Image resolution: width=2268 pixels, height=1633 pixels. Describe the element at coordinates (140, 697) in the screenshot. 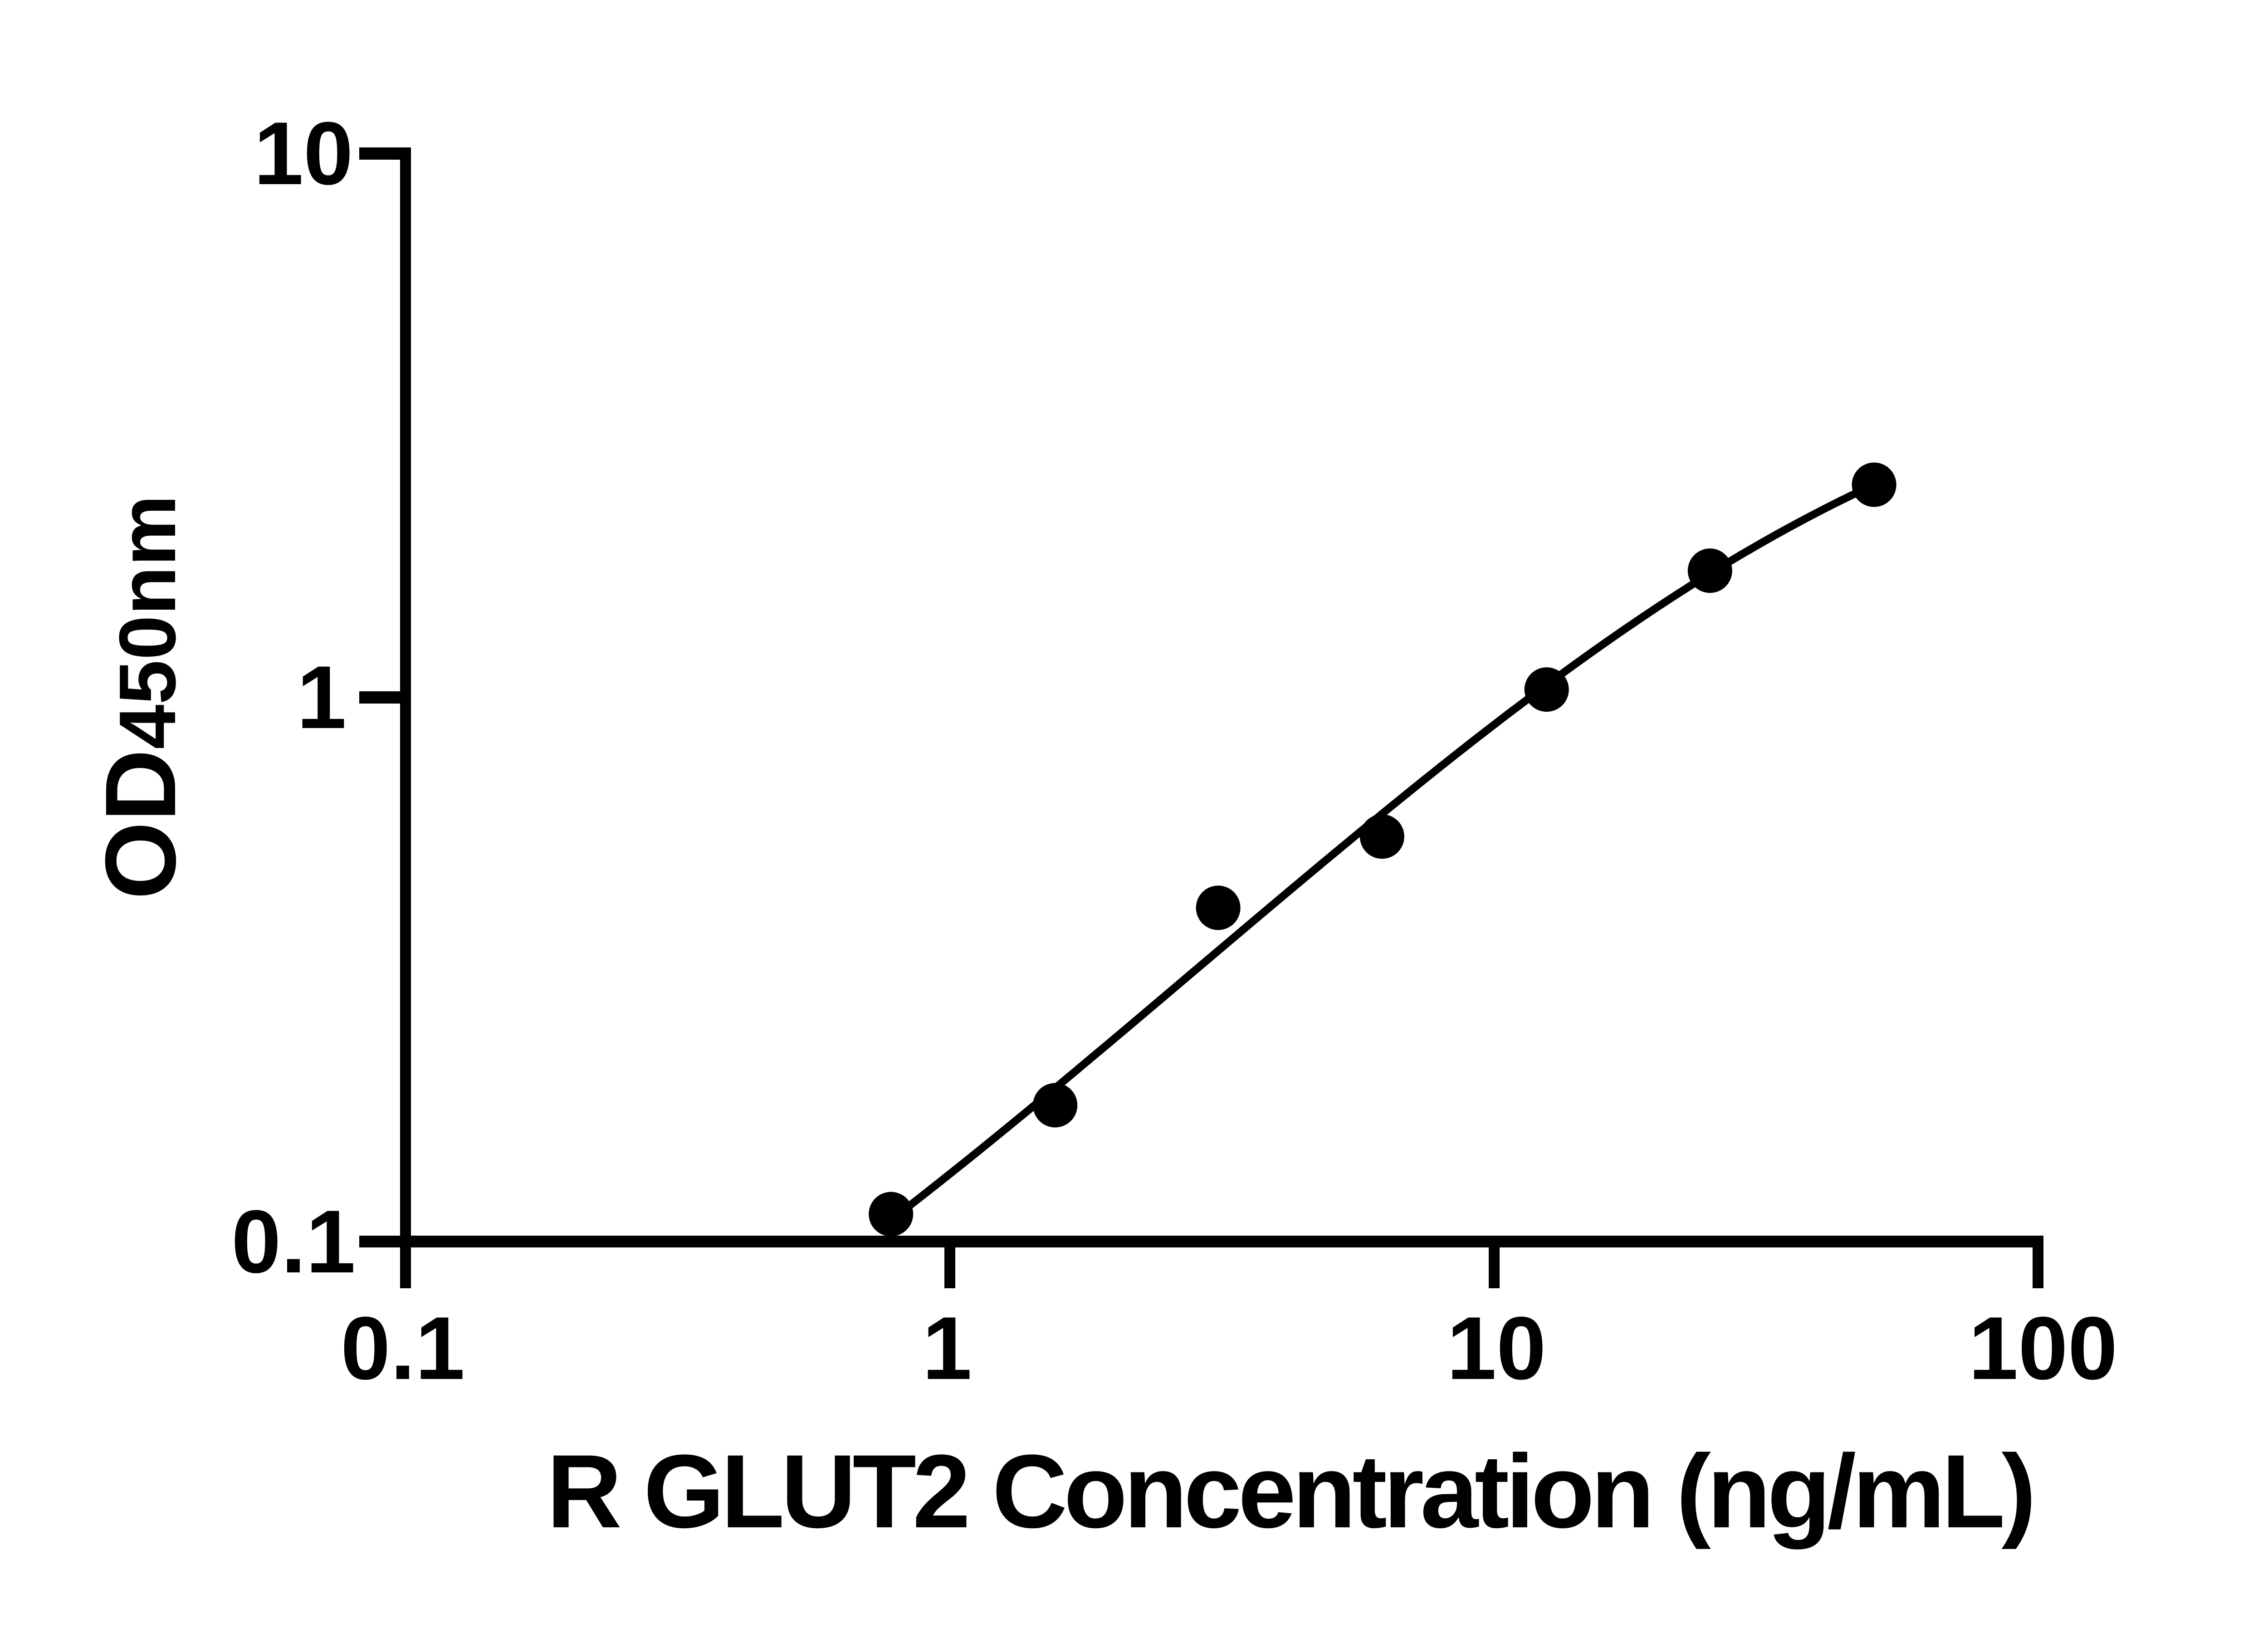

I see `svg-text: OD450nm` at that location.